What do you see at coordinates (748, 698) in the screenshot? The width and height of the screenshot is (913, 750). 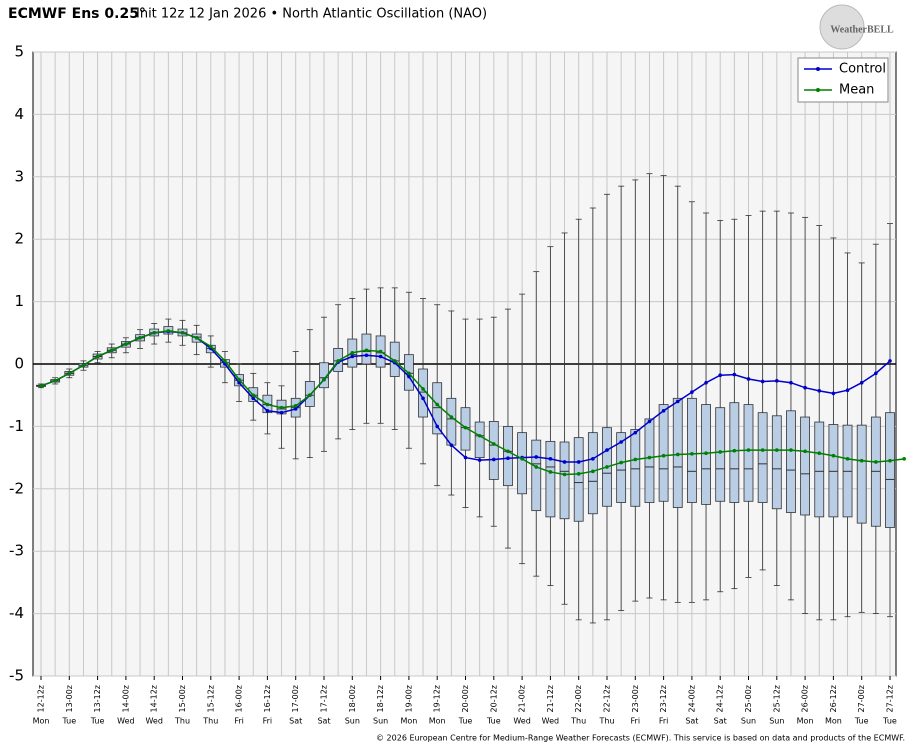 I see `x-tick-label: 25-00z` at bounding box center [748, 698].